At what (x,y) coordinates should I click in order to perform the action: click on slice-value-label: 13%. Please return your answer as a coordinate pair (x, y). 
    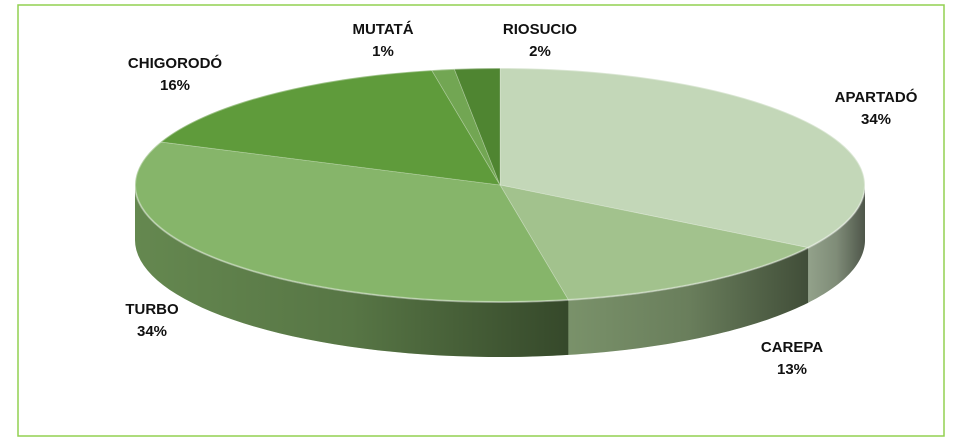
    Looking at the image, I should click on (792, 369).